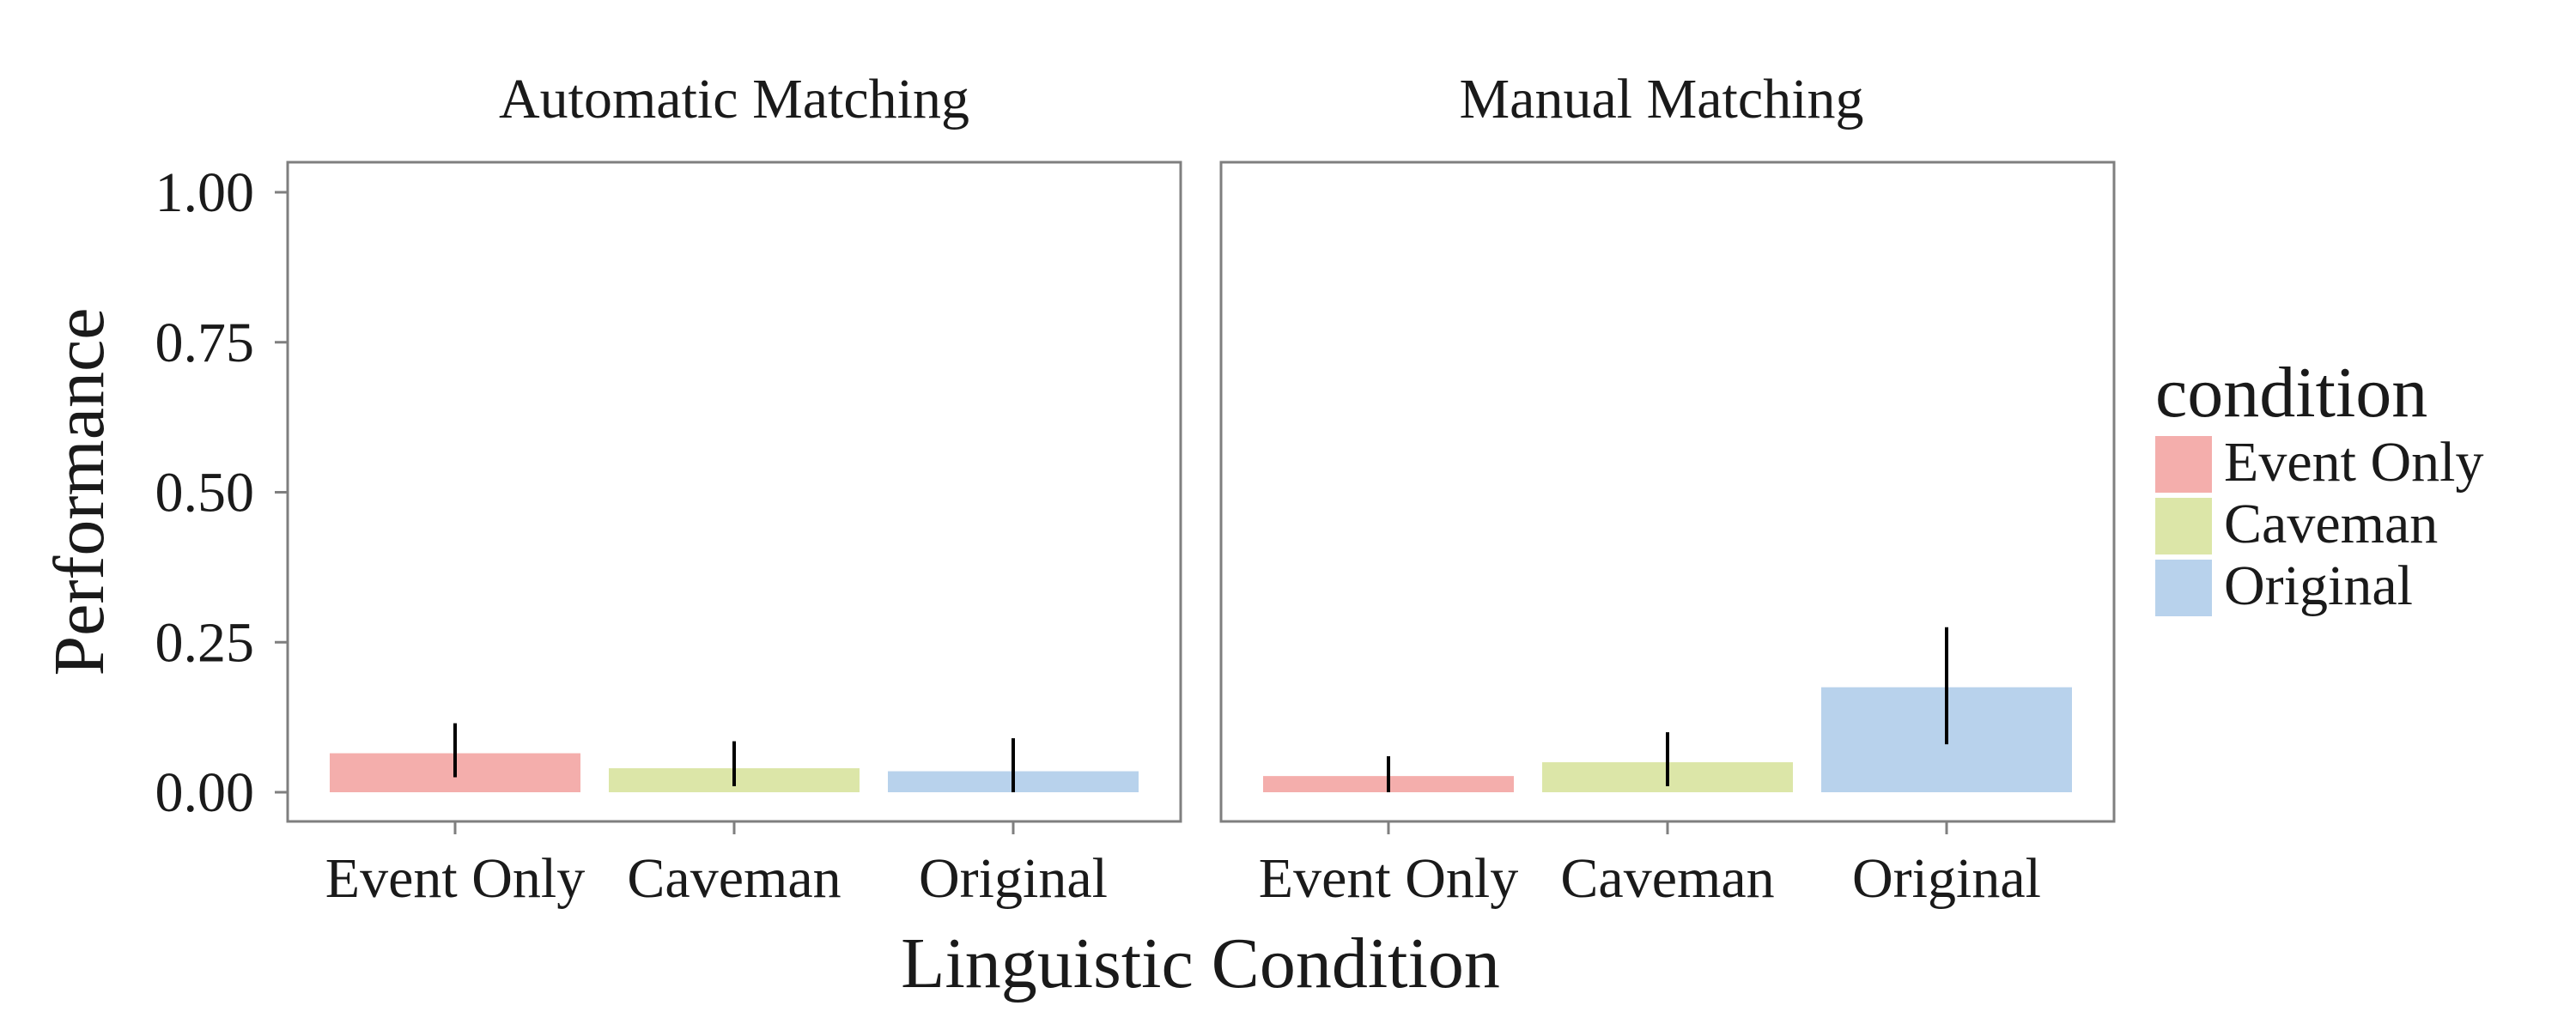  I want to click on y-tick-label-4: 1.00, so click(205, 192).